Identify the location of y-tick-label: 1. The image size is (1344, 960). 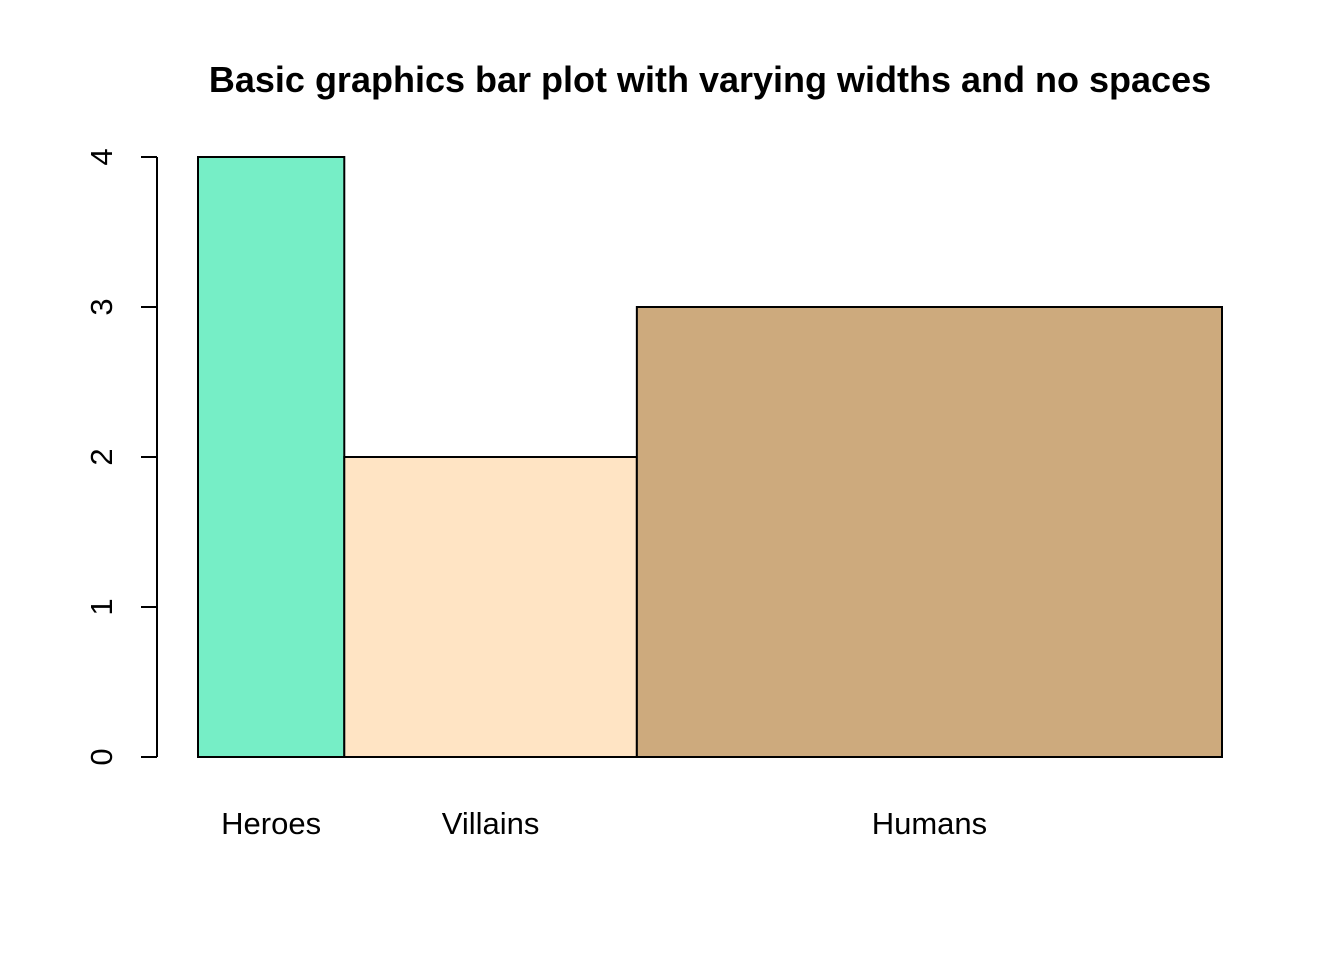
(101, 606).